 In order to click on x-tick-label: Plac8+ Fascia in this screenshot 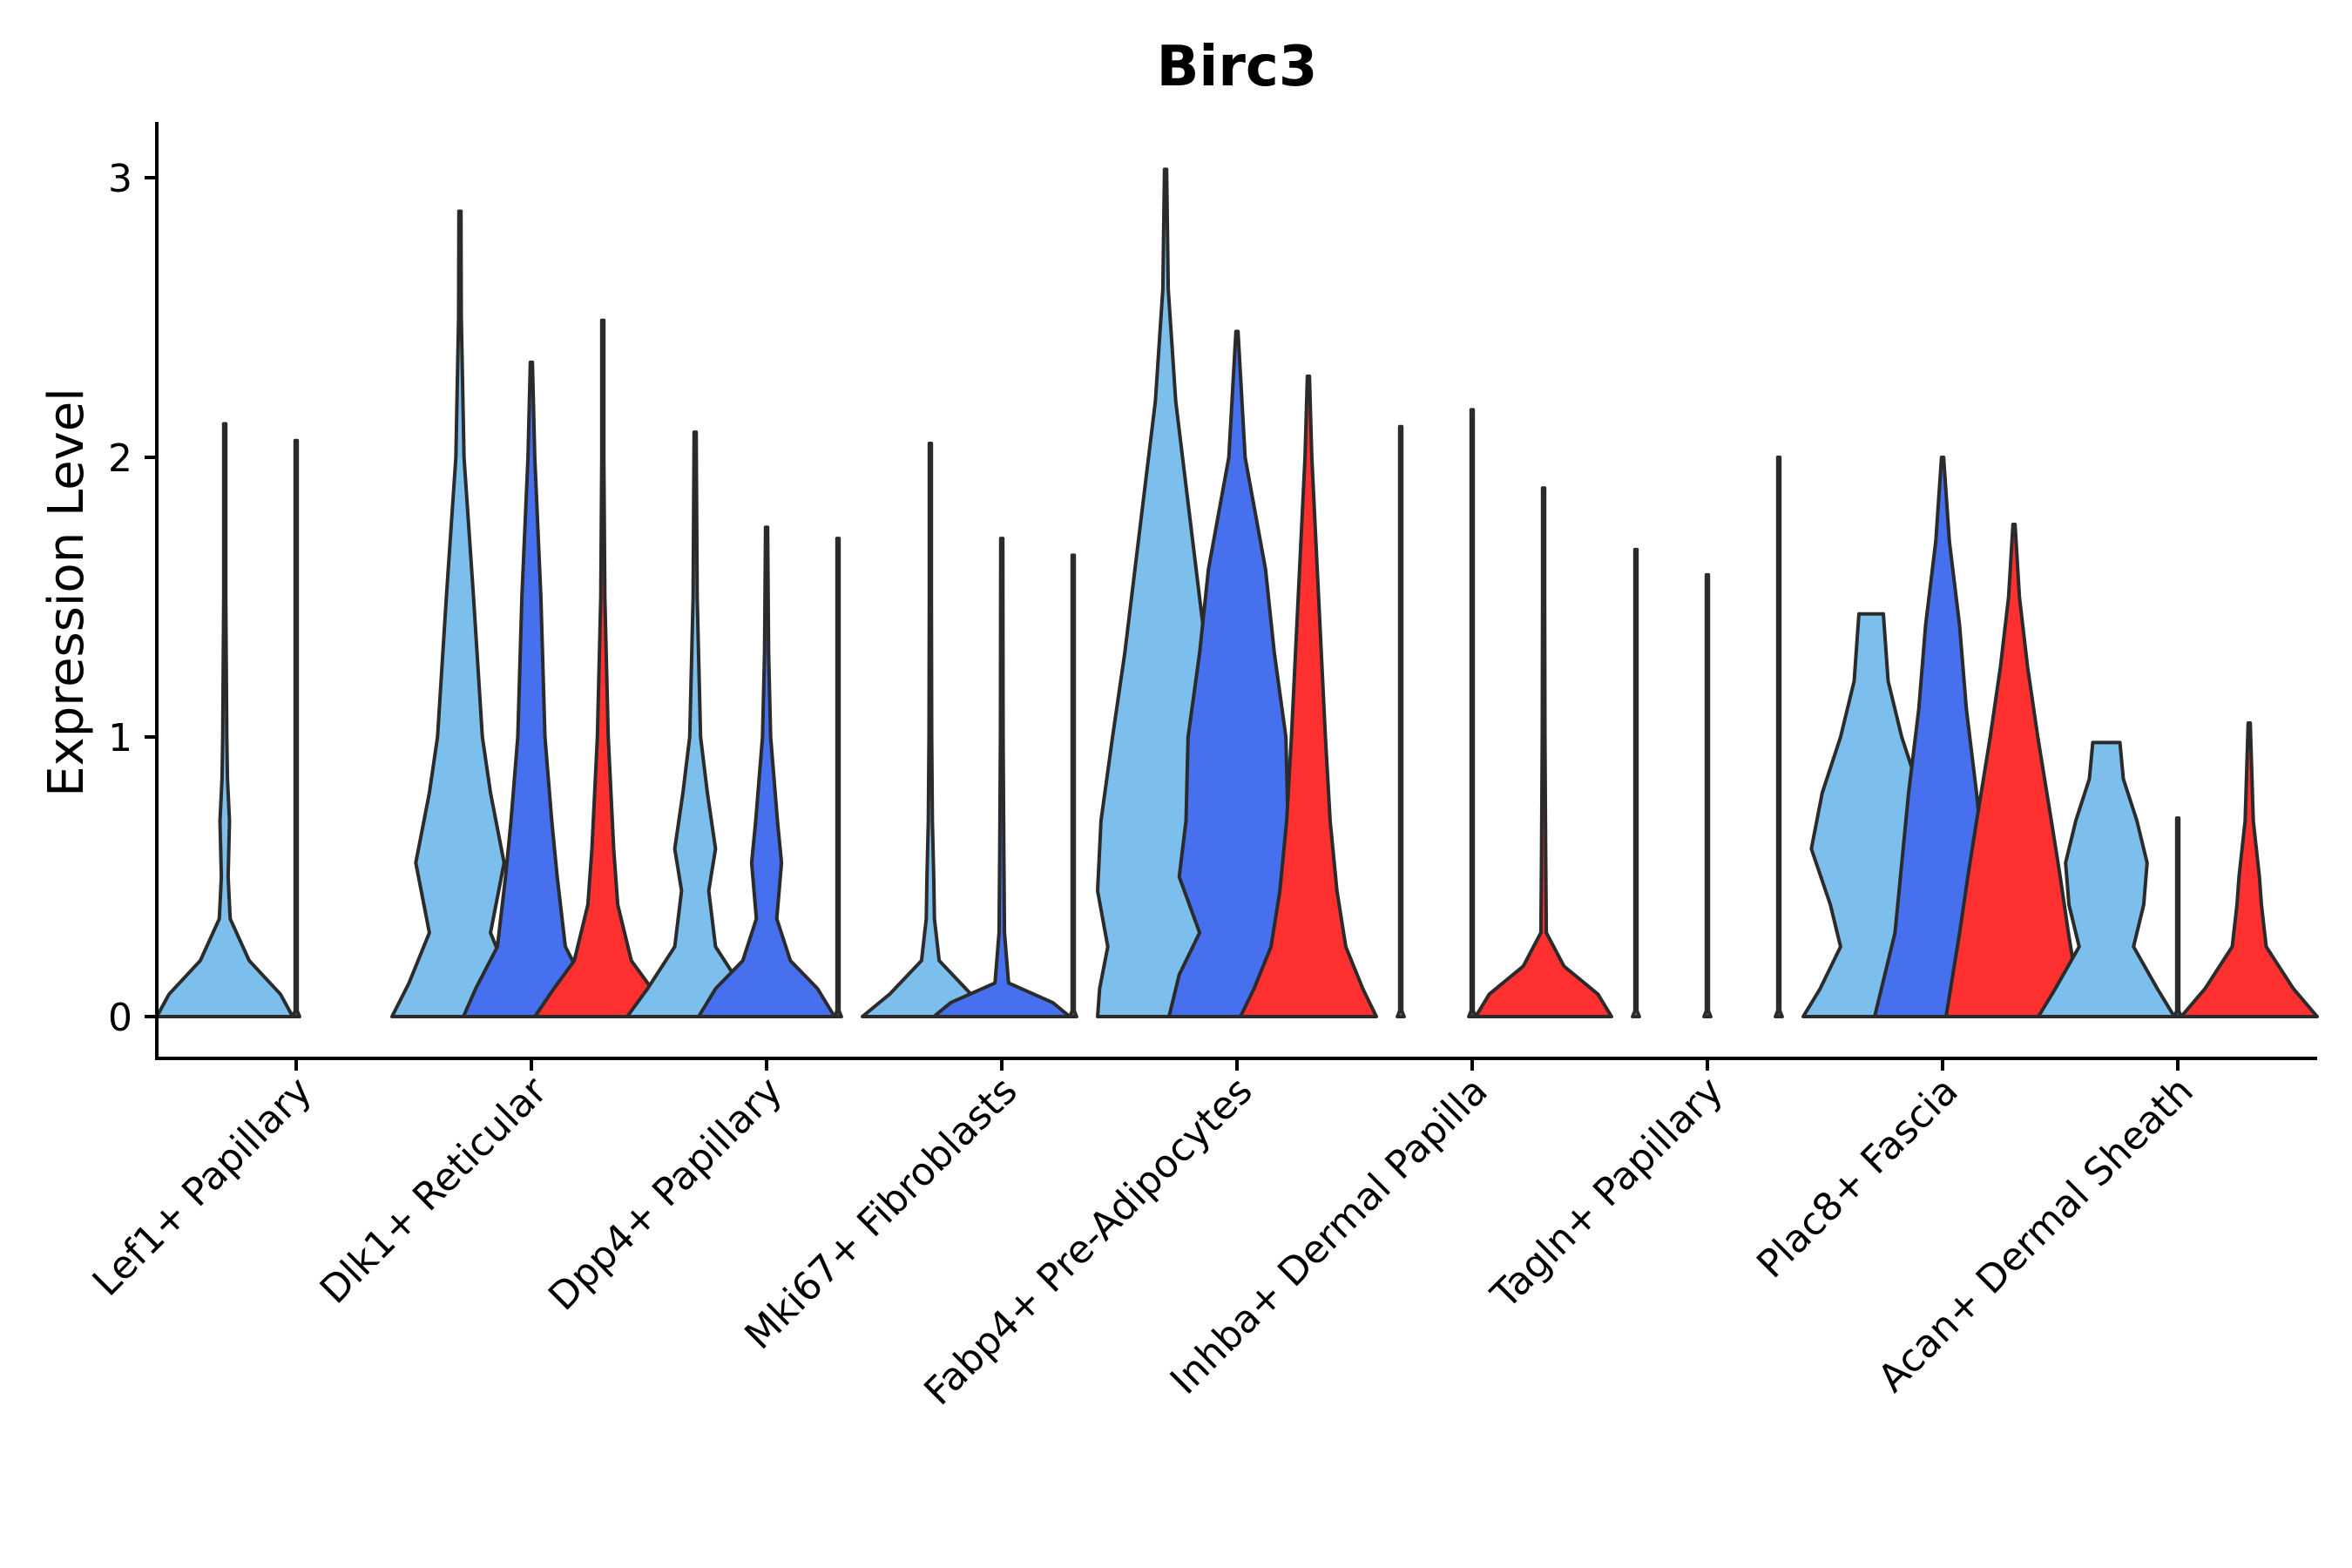, I will do `click(1857, 1178)`.